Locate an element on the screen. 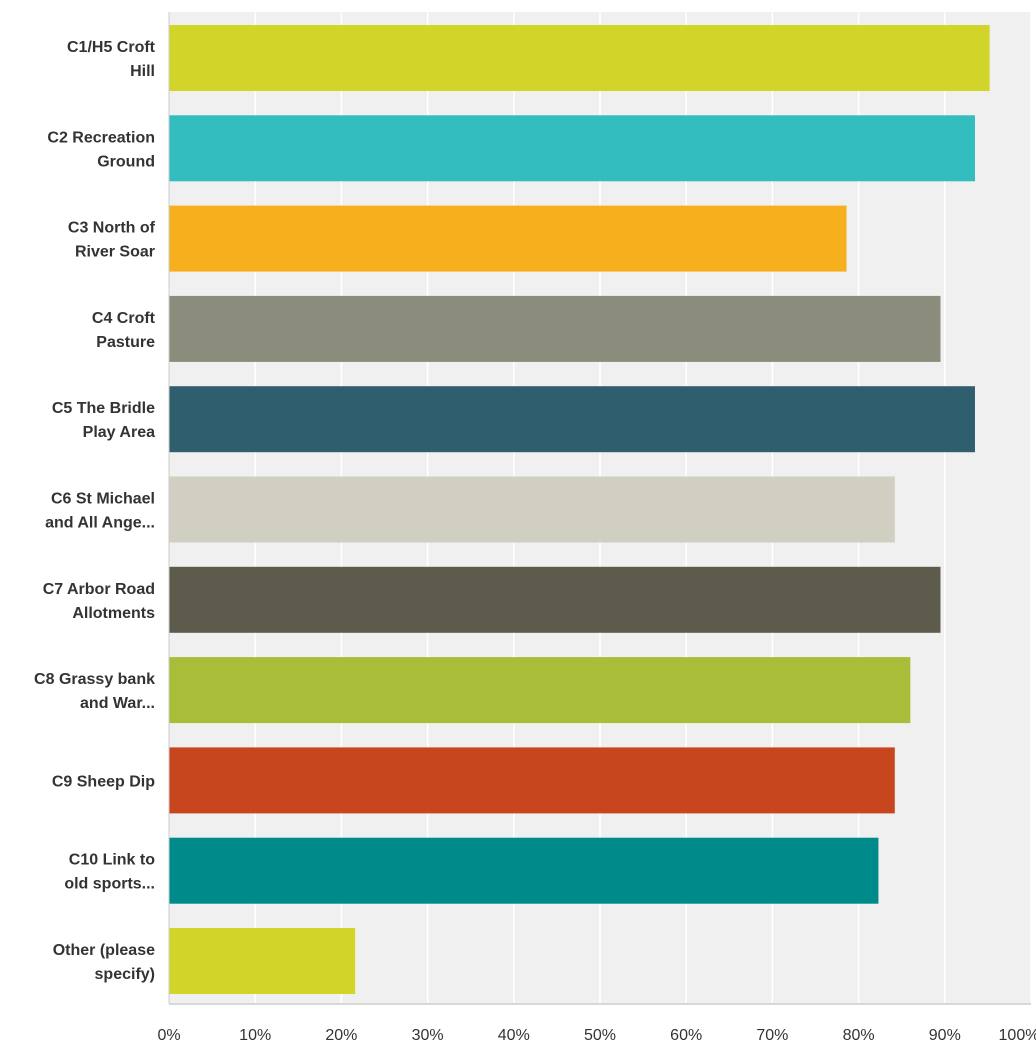 The width and height of the screenshot is (1036, 1048). category-label: C5 The Bridle Play Area is located at coordinates (103, 420).